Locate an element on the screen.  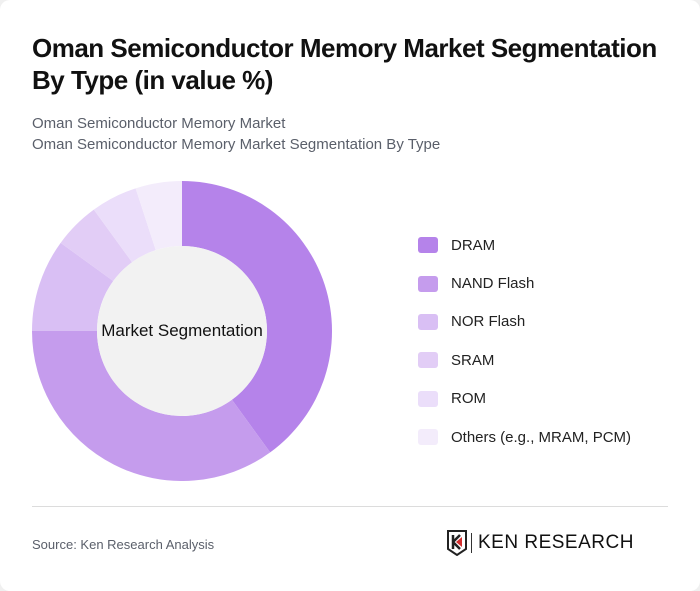
legend-label: ROM is located at coordinates (468, 399).